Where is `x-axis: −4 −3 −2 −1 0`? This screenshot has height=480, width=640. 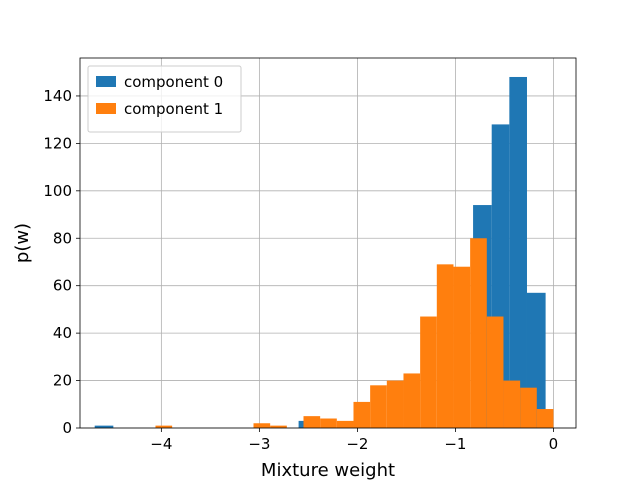
x-axis: −4 −3 −2 −1 0 is located at coordinates (354, 440).